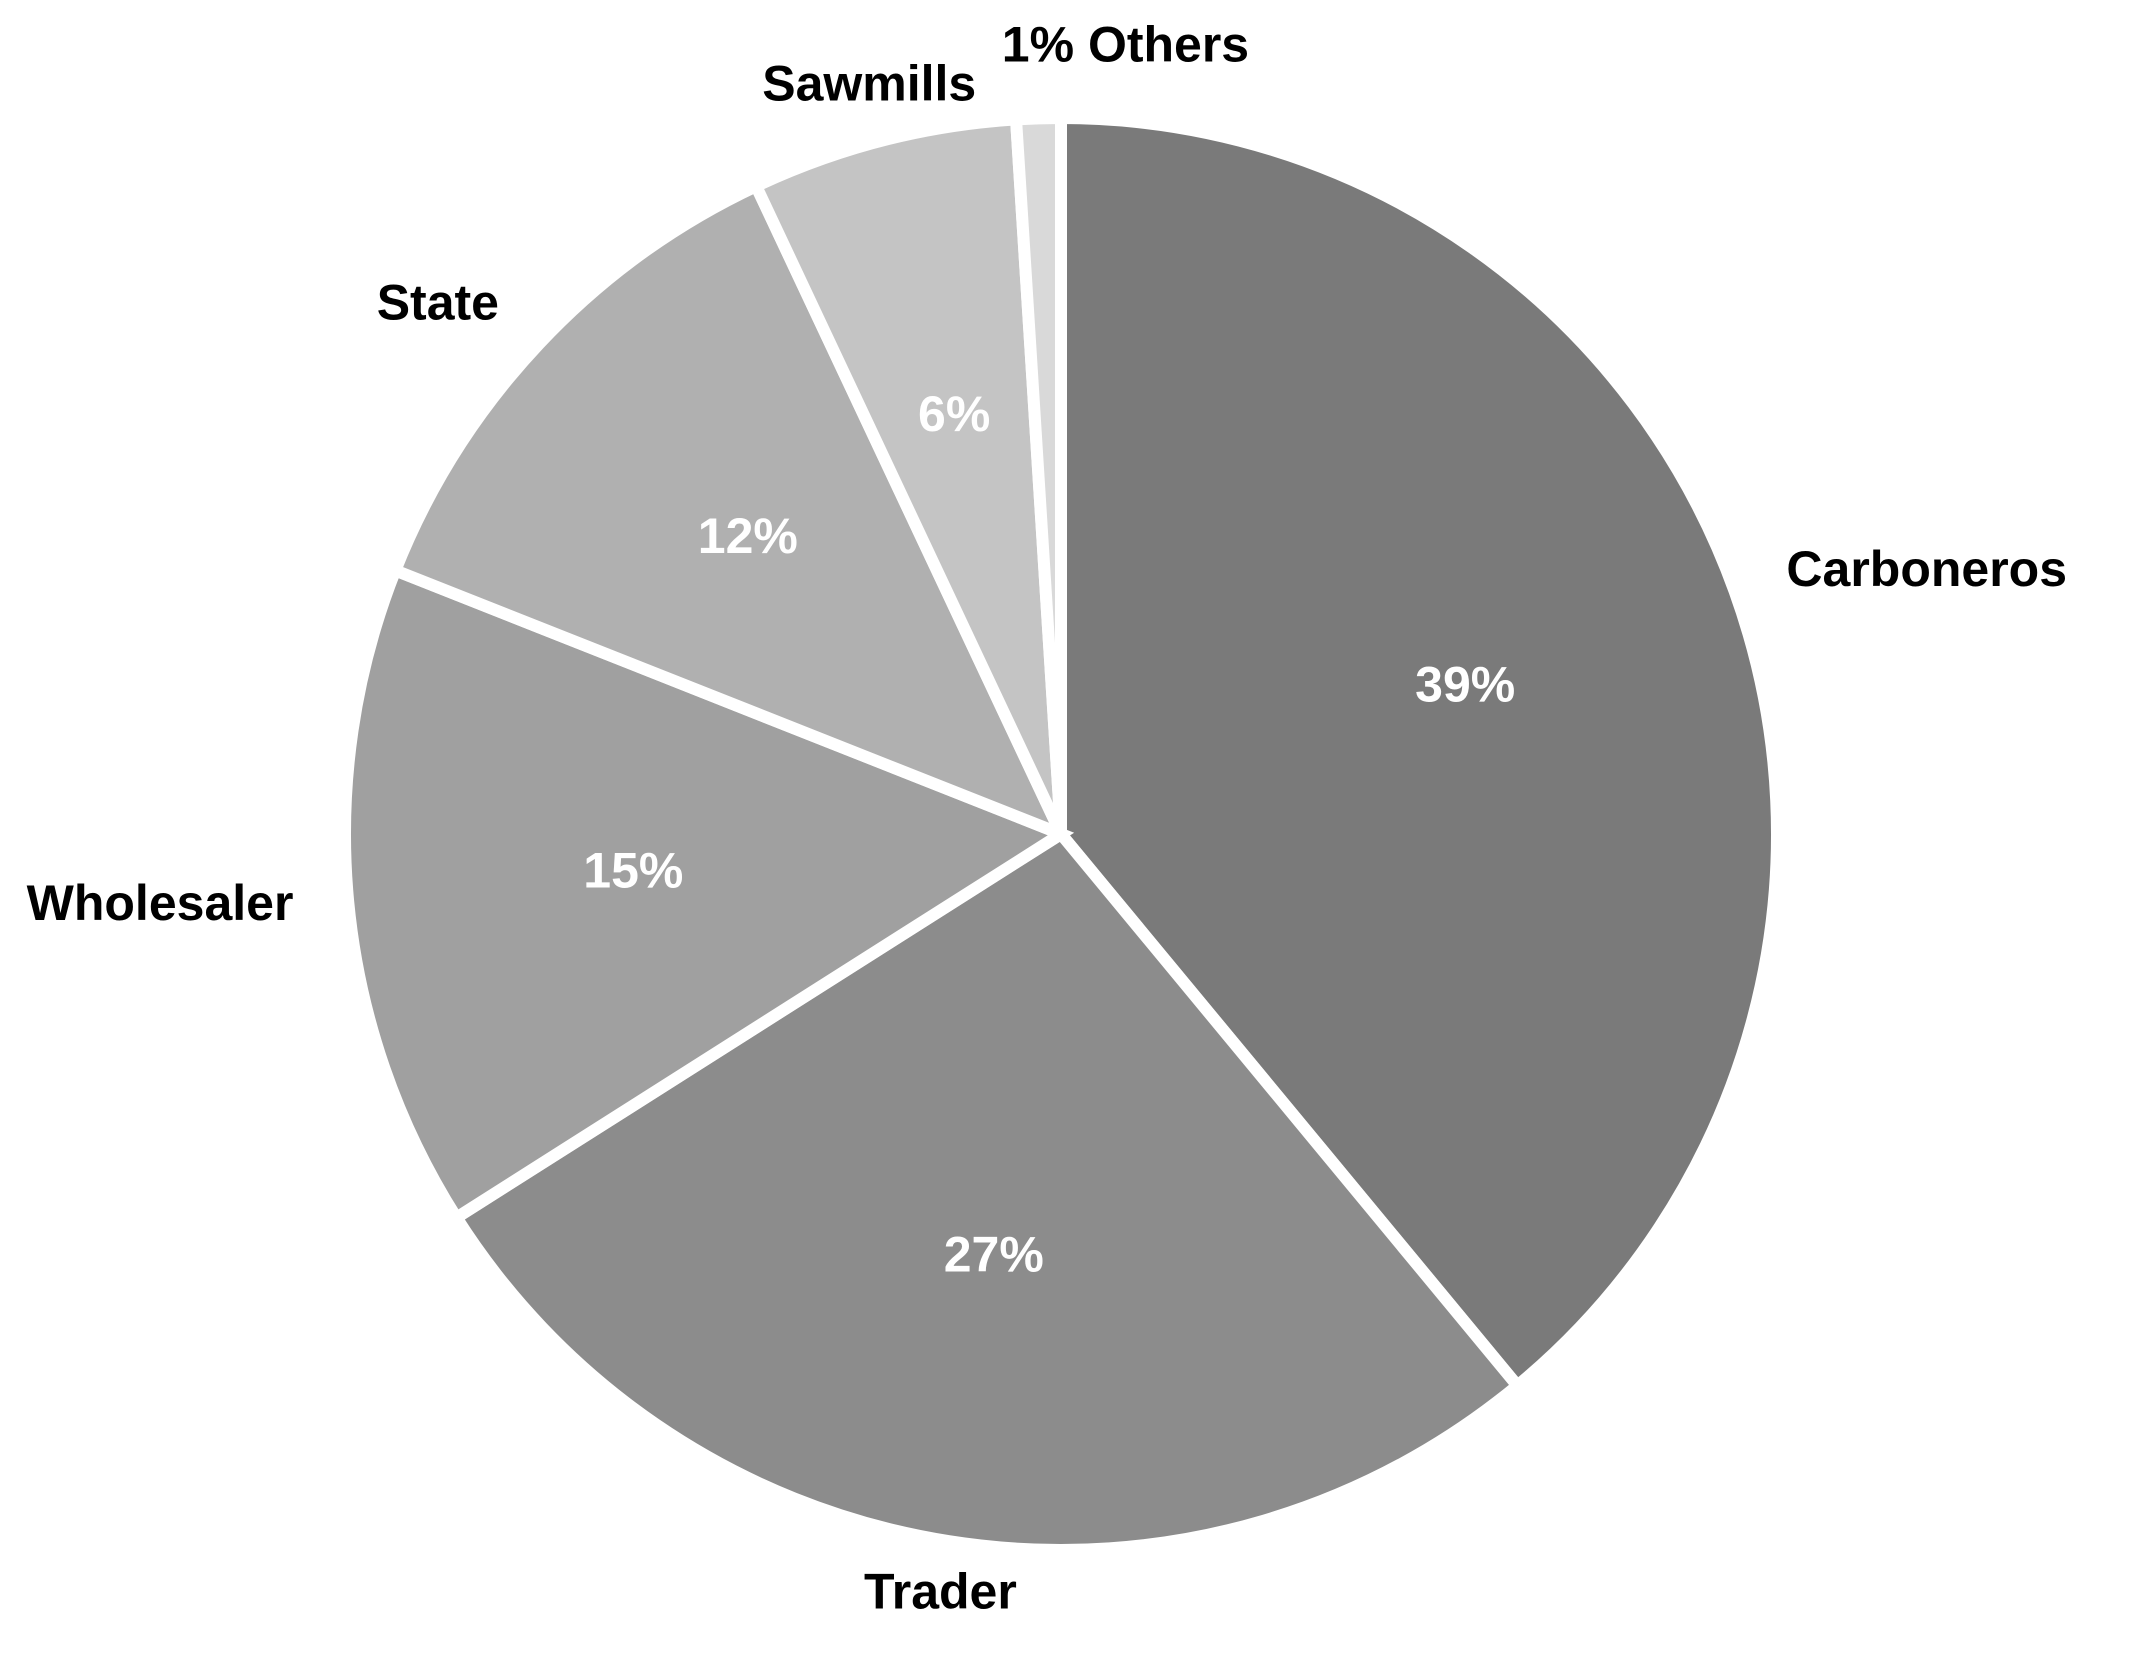 This screenshot has height=1666, width=2131. Describe the element at coordinates (1465, 685) in the screenshot. I see `value-label: 39%` at that location.